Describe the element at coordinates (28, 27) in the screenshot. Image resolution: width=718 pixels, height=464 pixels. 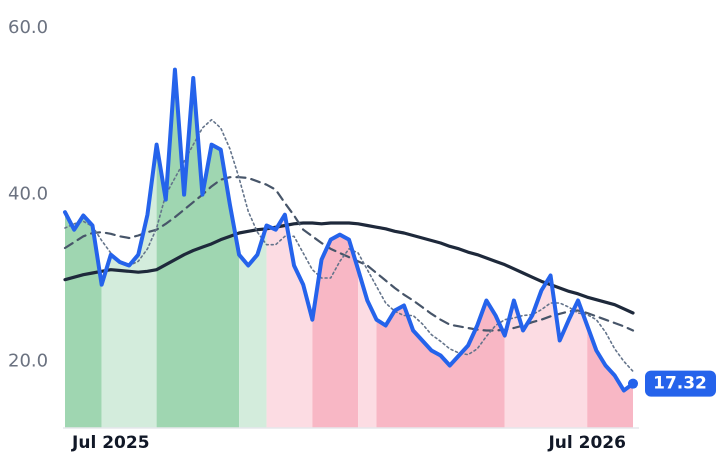
I see `y-tick-label: 60.0` at that location.